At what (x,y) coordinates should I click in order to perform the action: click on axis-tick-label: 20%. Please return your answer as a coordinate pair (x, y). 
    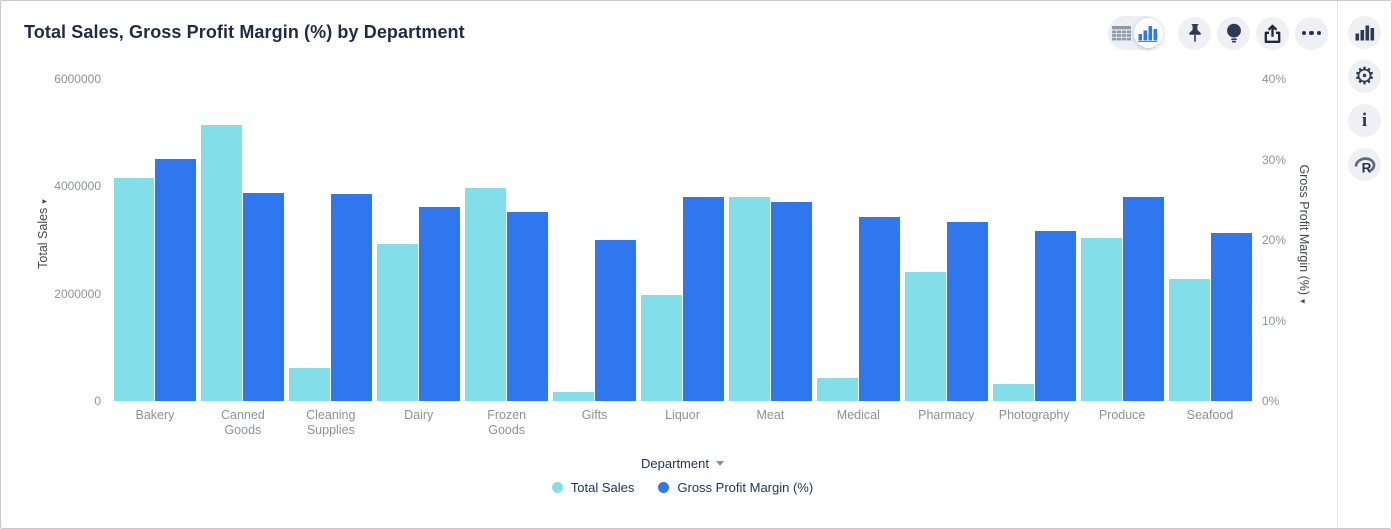
    Looking at the image, I should click on (1274, 240).